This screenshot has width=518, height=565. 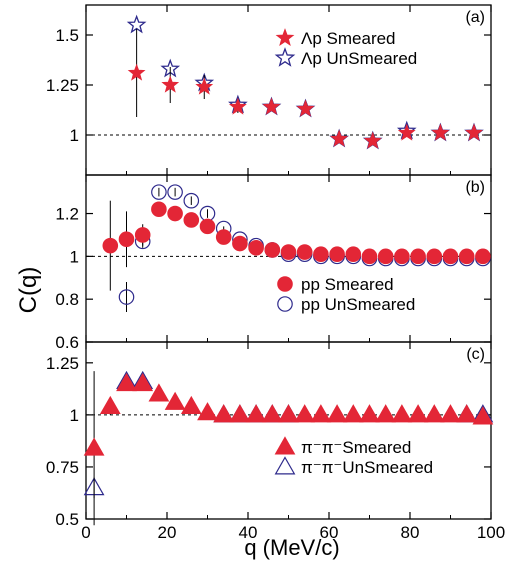 What do you see at coordinates (367, 467) in the screenshot?
I see `legend-label-unsmeared: π⁻π⁻UnSmeared` at bounding box center [367, 467].